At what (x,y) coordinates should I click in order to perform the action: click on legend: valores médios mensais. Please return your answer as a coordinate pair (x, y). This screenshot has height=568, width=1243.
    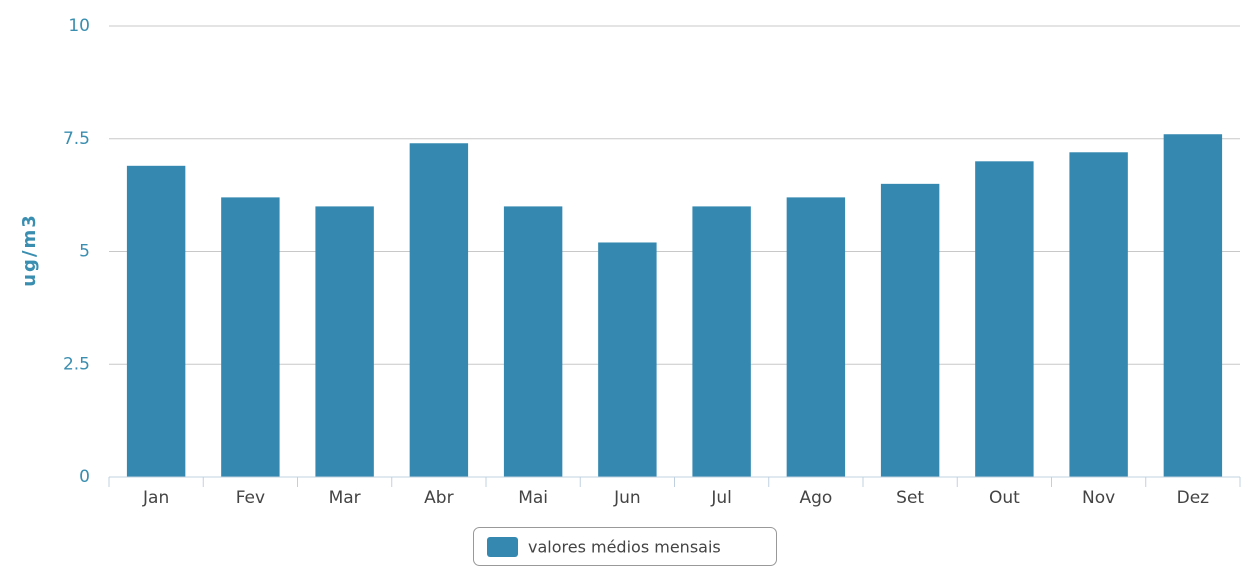
    Looking at the image, I should click on (625, 546).